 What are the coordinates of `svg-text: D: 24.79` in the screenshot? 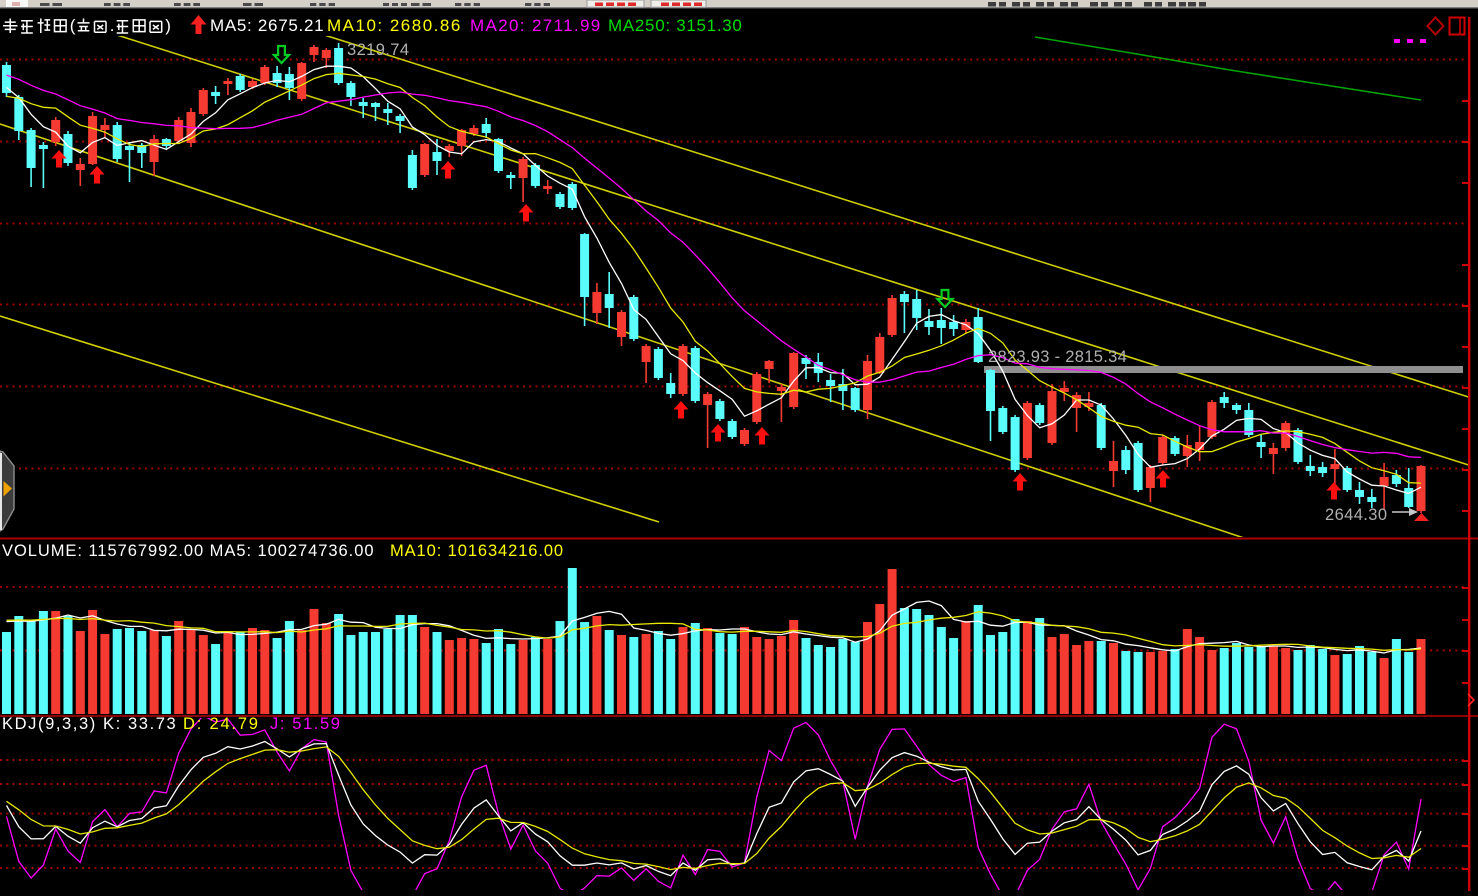 It's located at (221, 724).